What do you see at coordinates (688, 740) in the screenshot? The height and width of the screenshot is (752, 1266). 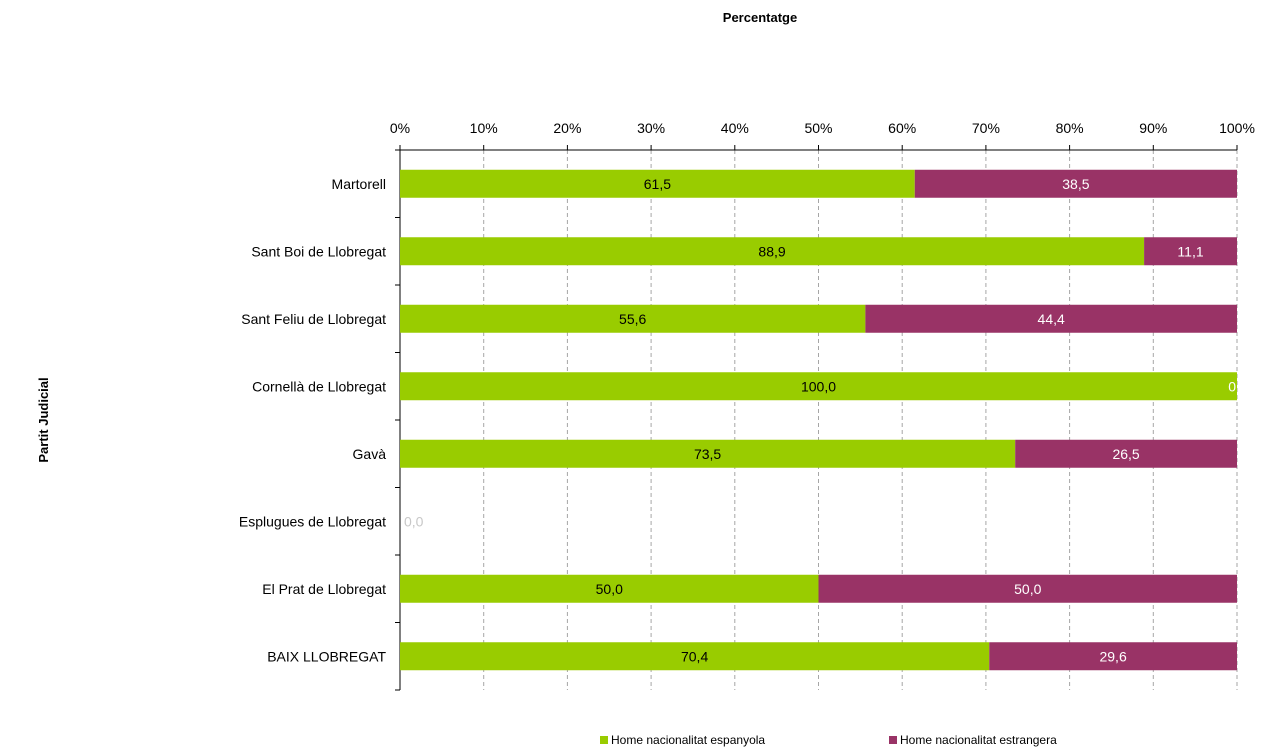 I see `legend-label-spanish: Home nacionalitat espanyola` at bounding box center [688, 740].